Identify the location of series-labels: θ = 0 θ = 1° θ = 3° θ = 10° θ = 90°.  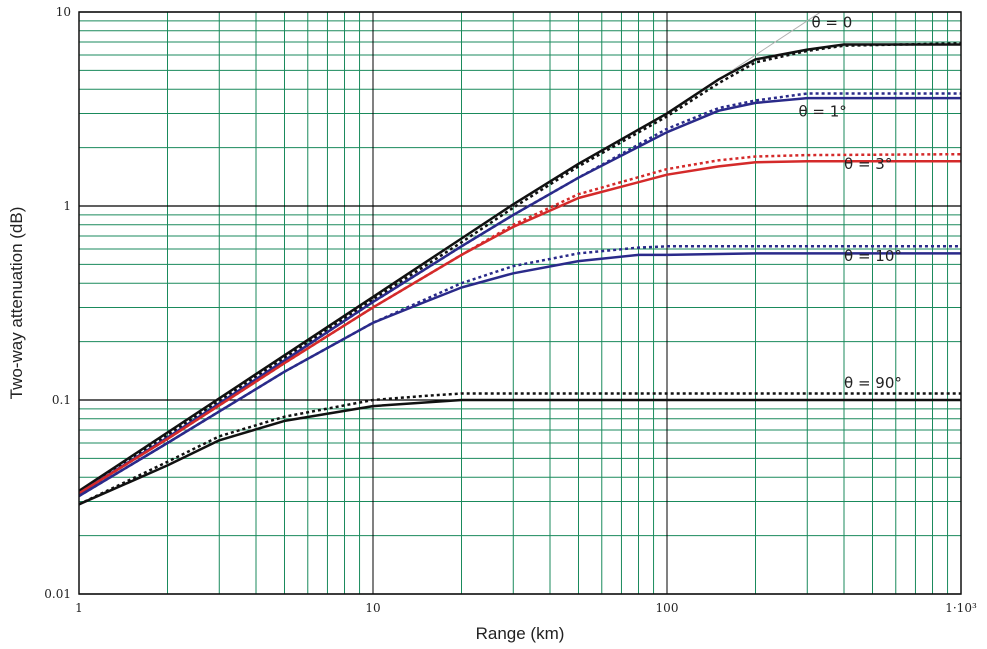
(849, 203).